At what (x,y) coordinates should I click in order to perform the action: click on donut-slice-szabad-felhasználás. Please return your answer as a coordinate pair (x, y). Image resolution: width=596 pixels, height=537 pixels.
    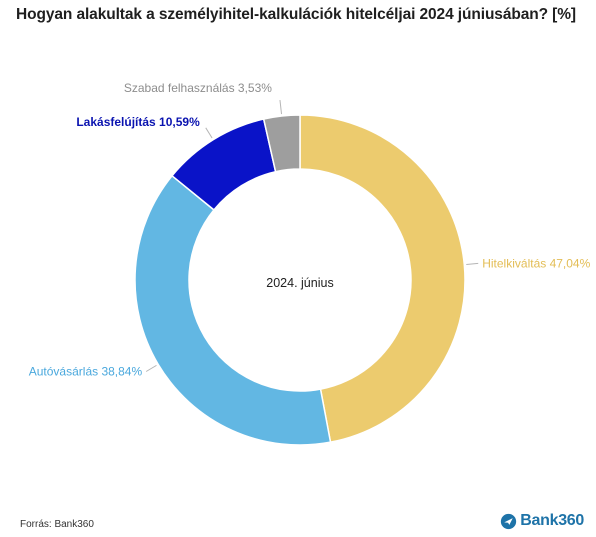
    Looking at the image, I should click on (281, 143).